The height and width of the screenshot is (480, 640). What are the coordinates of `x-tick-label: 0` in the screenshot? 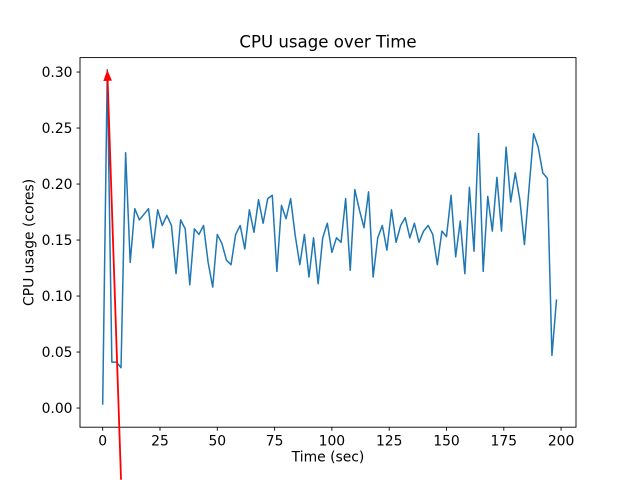 It's located at (102, 442).